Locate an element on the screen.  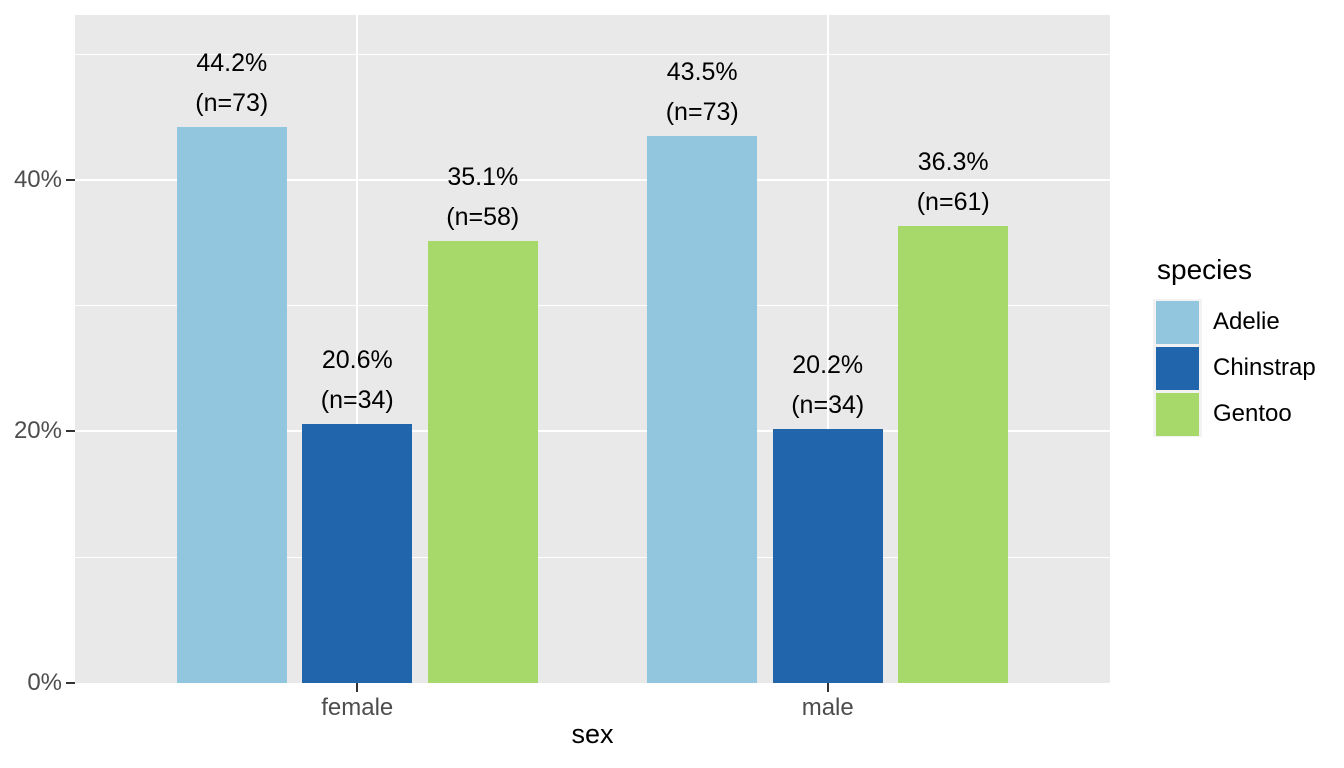
bar-value-label: 20.6% (n=34) is located at coordinates (357, 380).